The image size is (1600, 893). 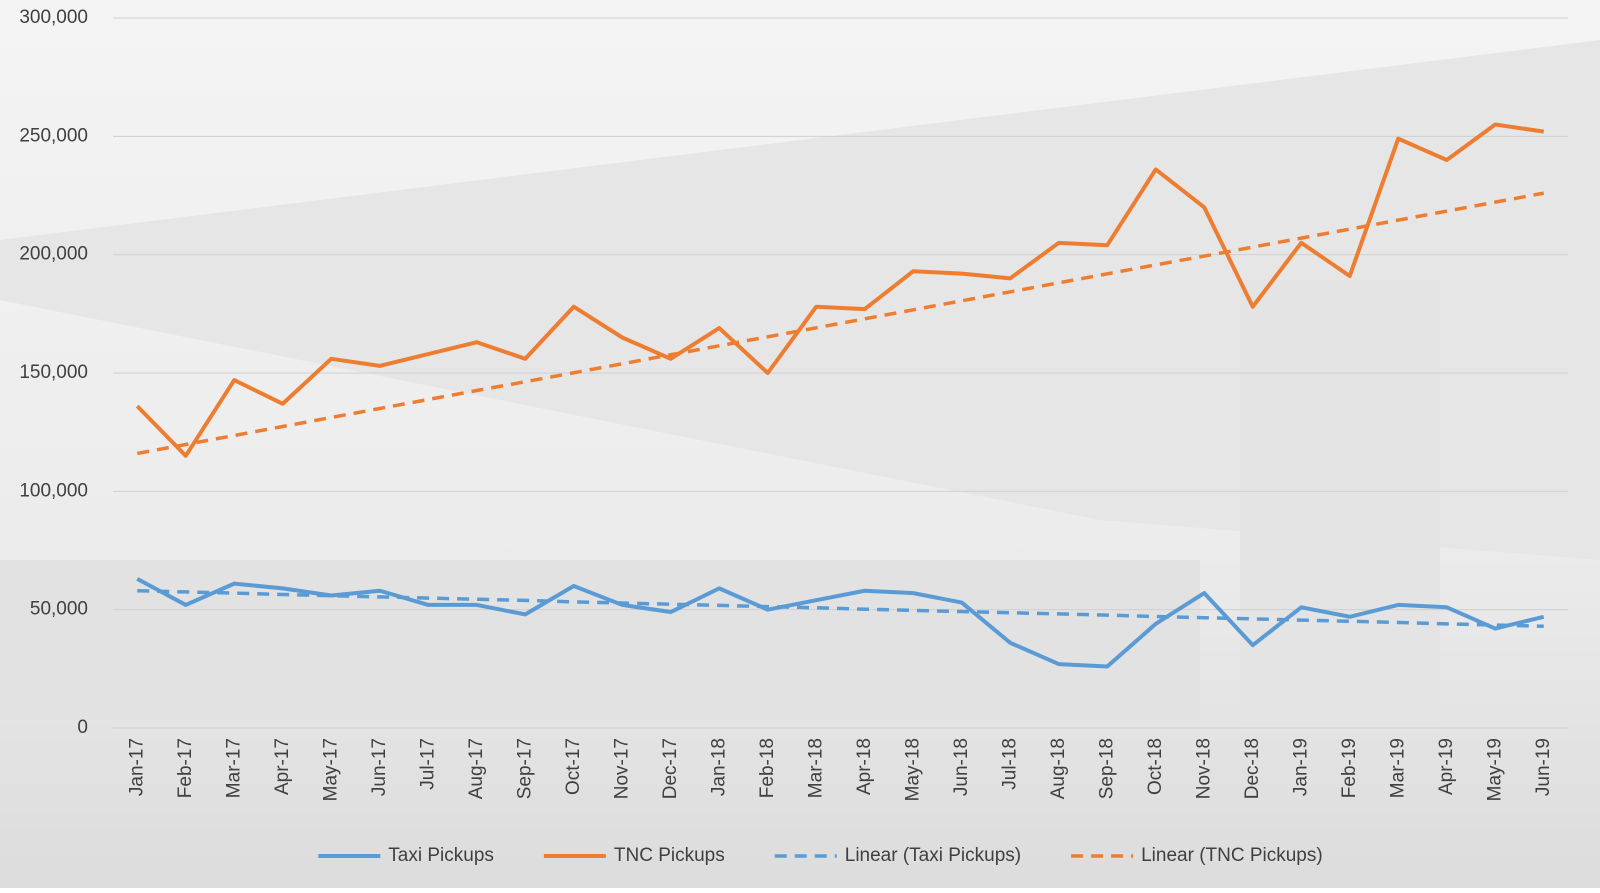 What do you see at coordinates (961, 767) in the screenshot?
I see `x-tick-label: Jun-18` at bounding box center [961, 767].